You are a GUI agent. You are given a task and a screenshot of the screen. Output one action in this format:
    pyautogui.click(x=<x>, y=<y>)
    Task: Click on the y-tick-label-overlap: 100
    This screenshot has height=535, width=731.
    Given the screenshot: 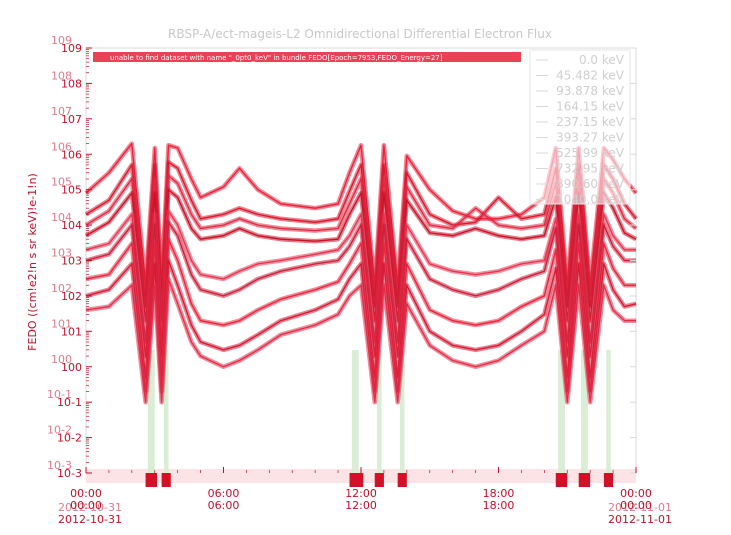 What is the action you would take?
    pyautogui.click(x=61, y=359)
    